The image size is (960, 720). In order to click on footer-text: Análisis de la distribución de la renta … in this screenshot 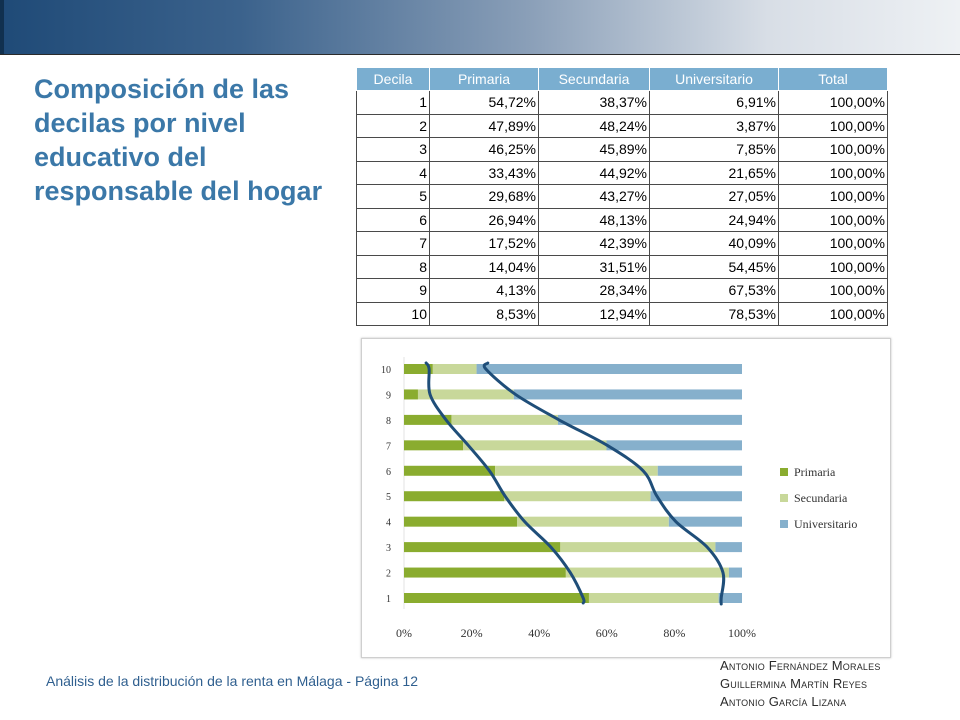, I will do `click(232, 681)`.